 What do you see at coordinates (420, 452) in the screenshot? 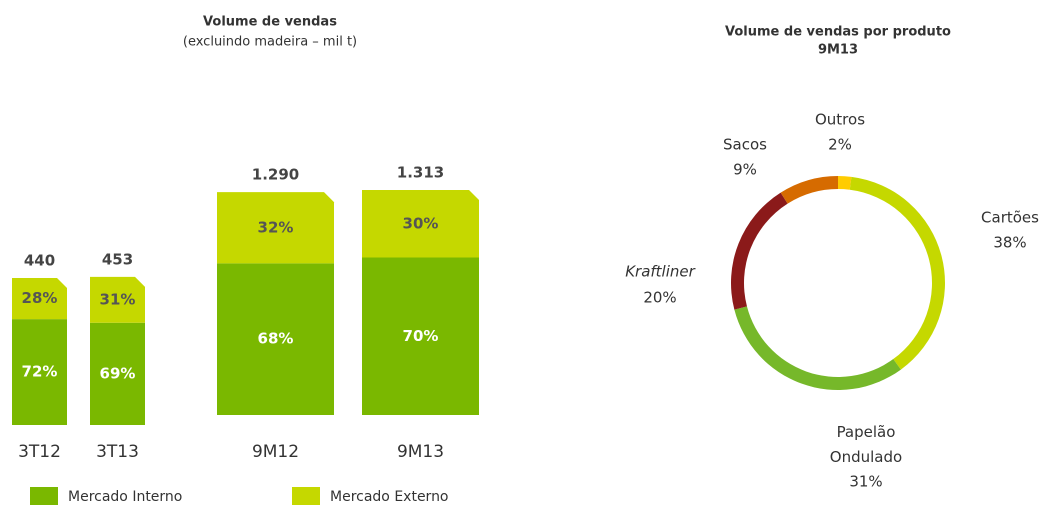
I see `x-tick-label: 9M13` at bounding box center [420, 452].